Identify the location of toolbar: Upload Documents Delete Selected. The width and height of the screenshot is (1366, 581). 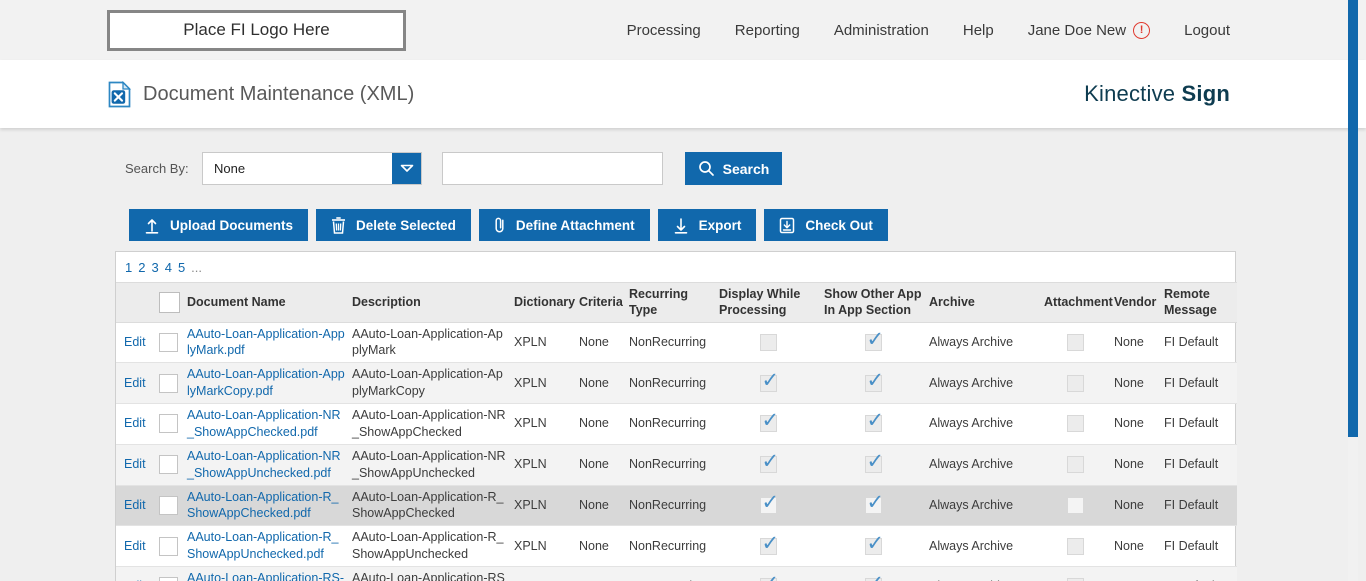
(747, 225).